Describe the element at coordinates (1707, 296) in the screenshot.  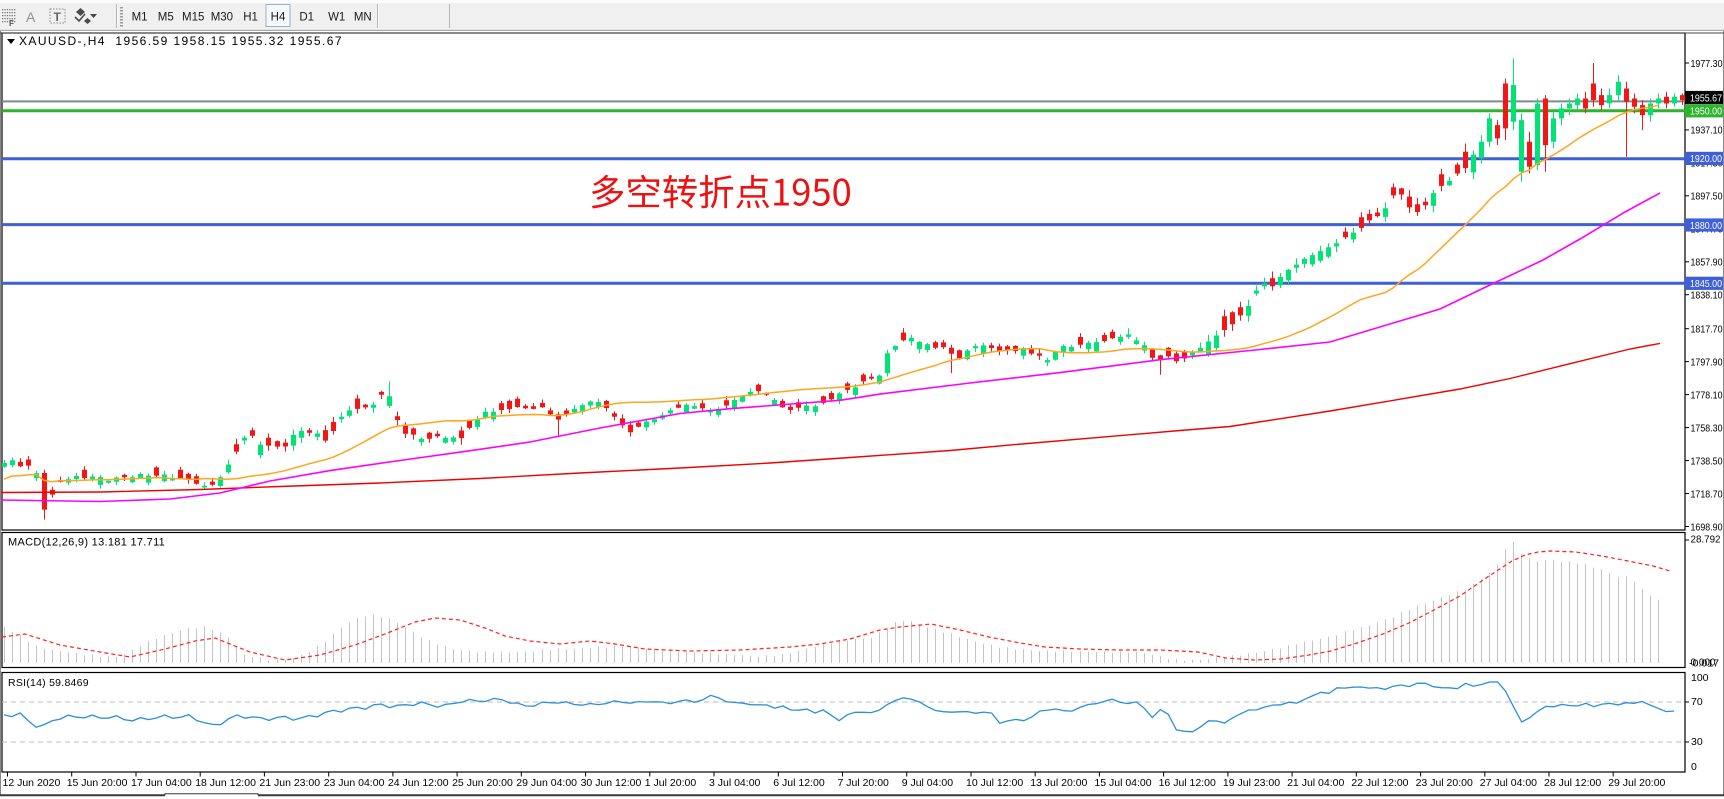
I see `svg-text: 1838.10` at that location.